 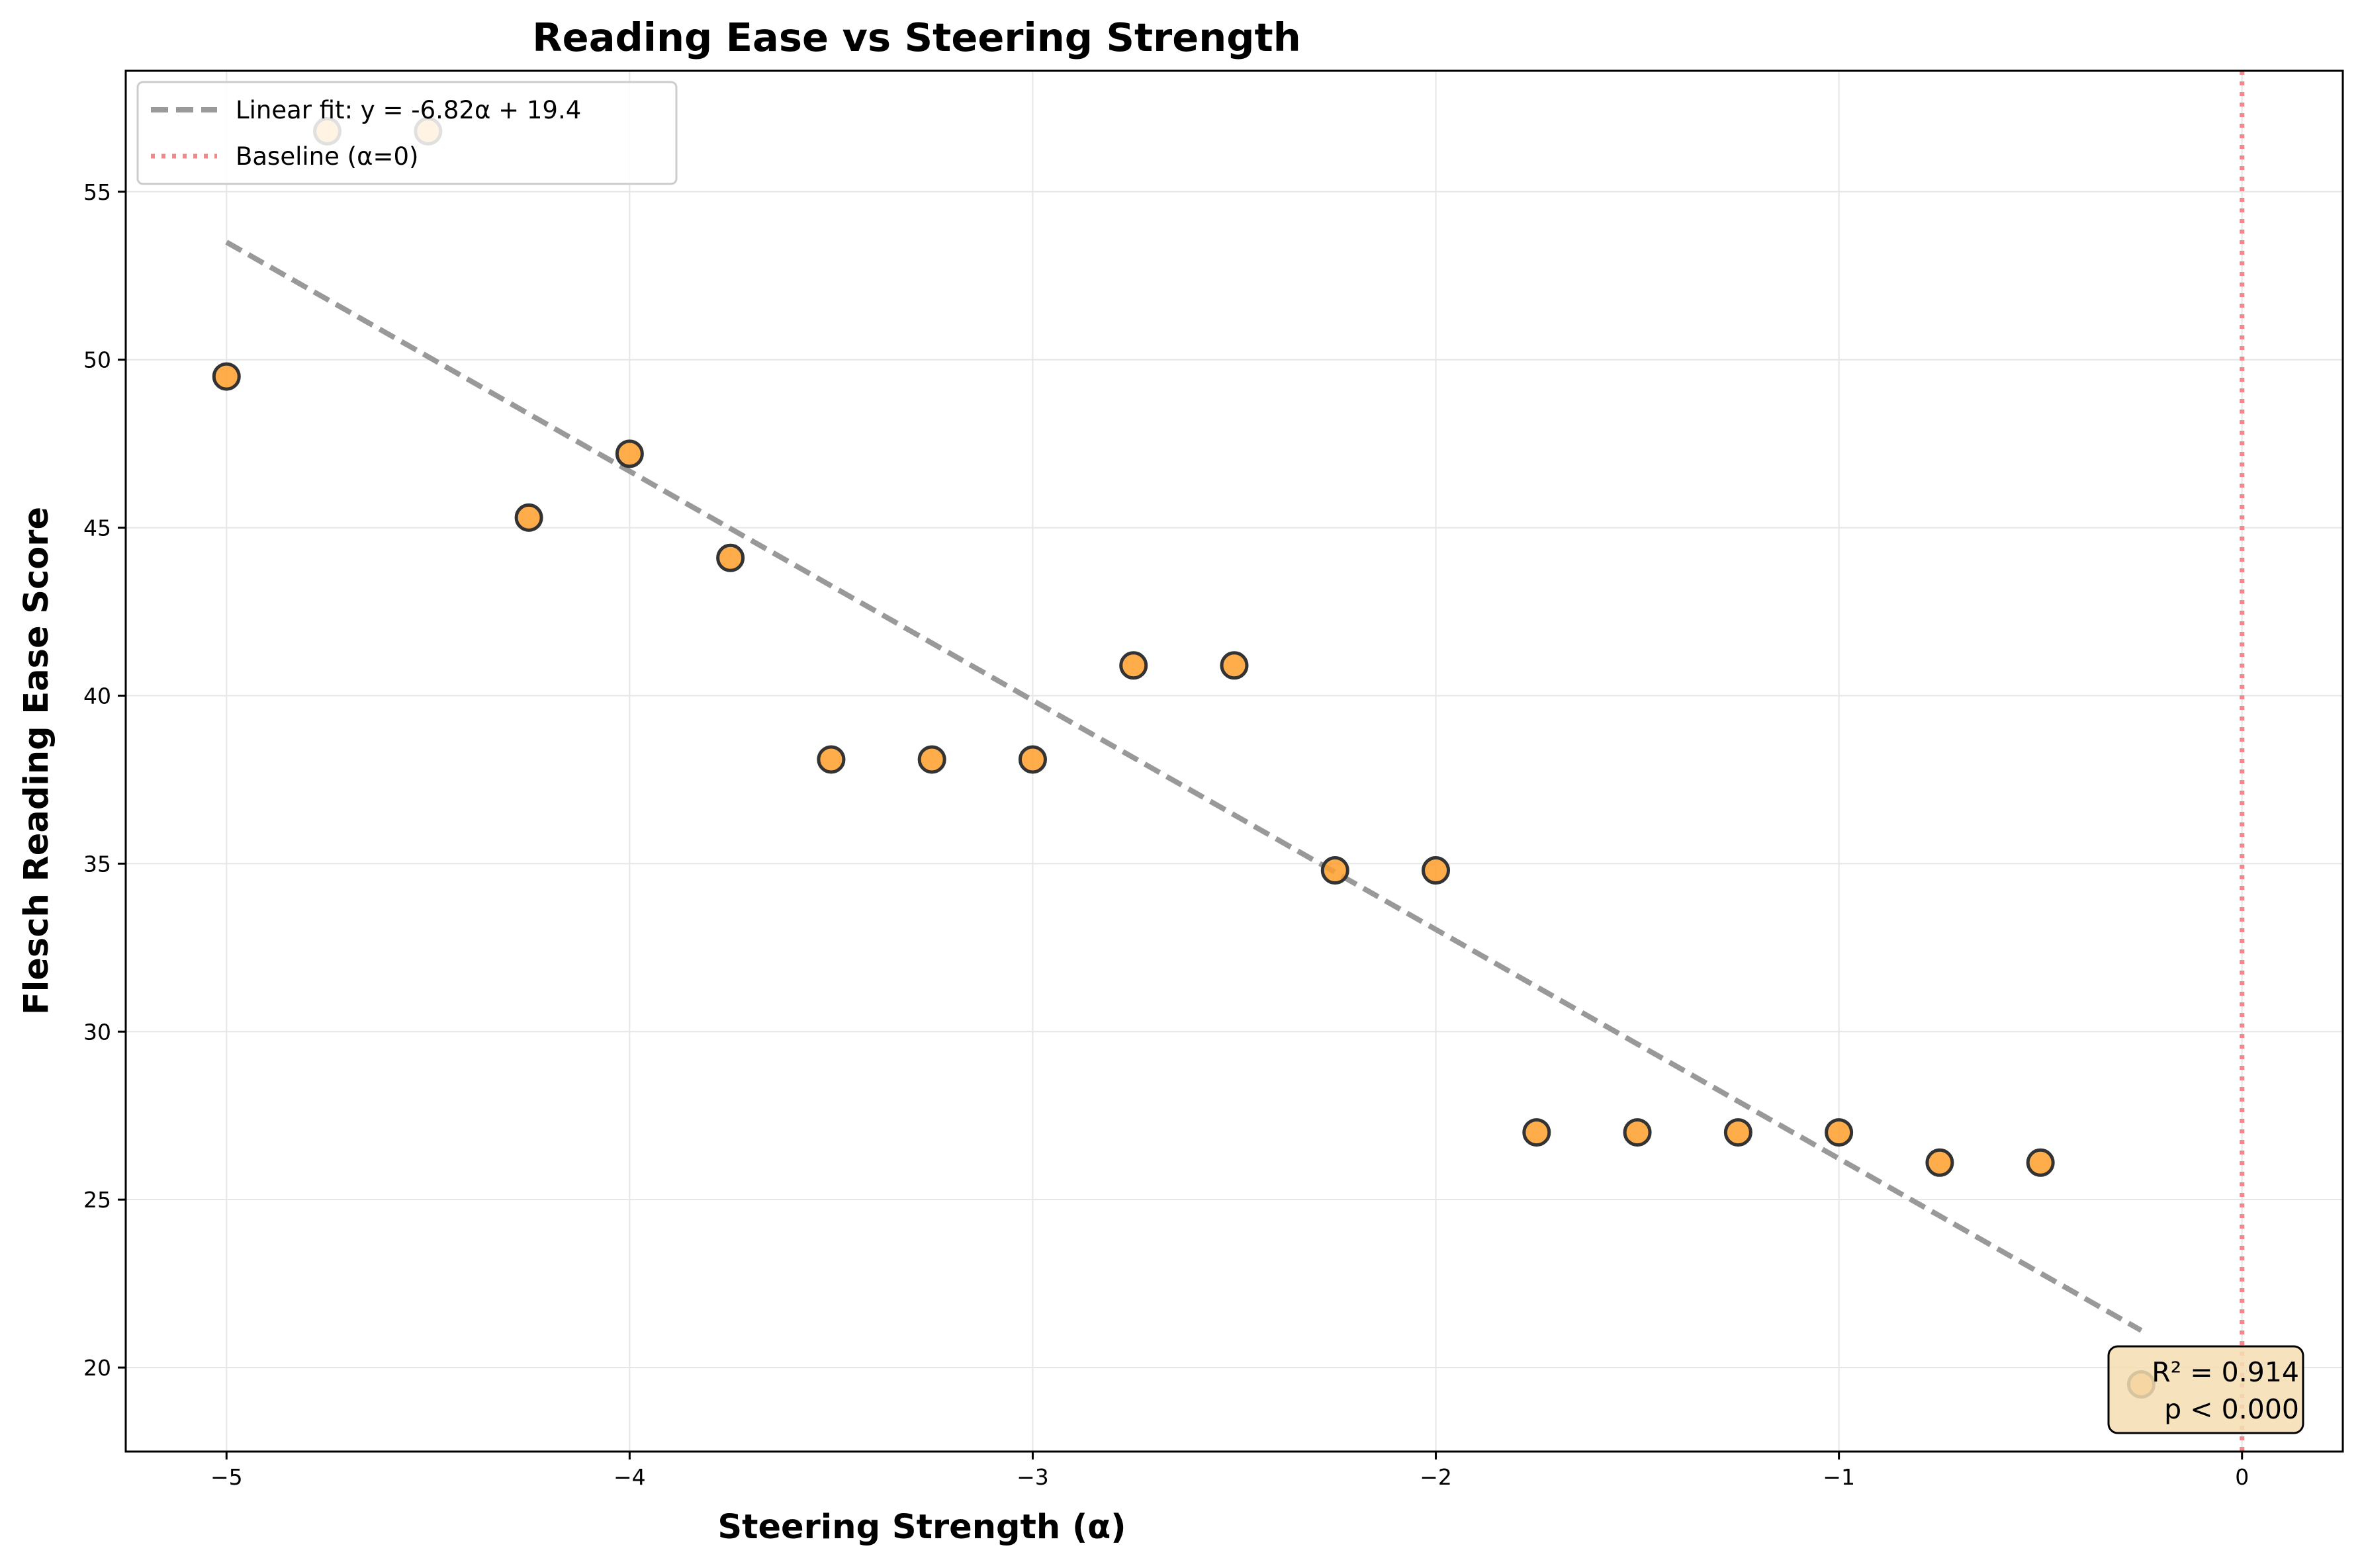 What do you see at coordinates (2231, 1409) in the screenshot?
I see `p-value-text: p < 0.000` at bounding box center [2231, 1409].